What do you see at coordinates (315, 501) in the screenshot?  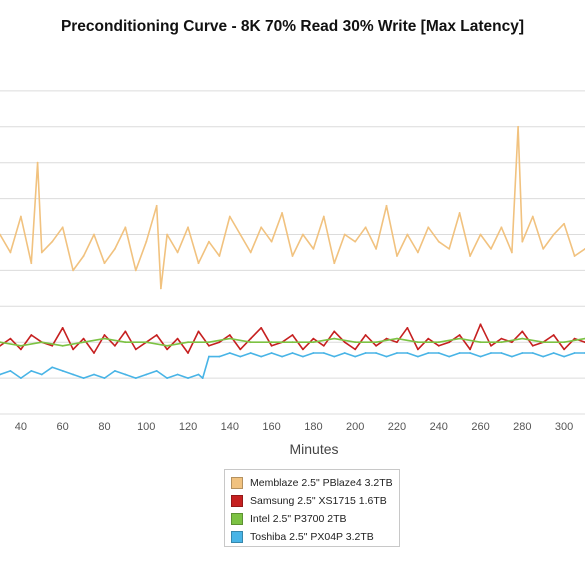 I see `legend-item: Samsung 2.5" XS1715 1.6TB` at bounding box center [315, 501].